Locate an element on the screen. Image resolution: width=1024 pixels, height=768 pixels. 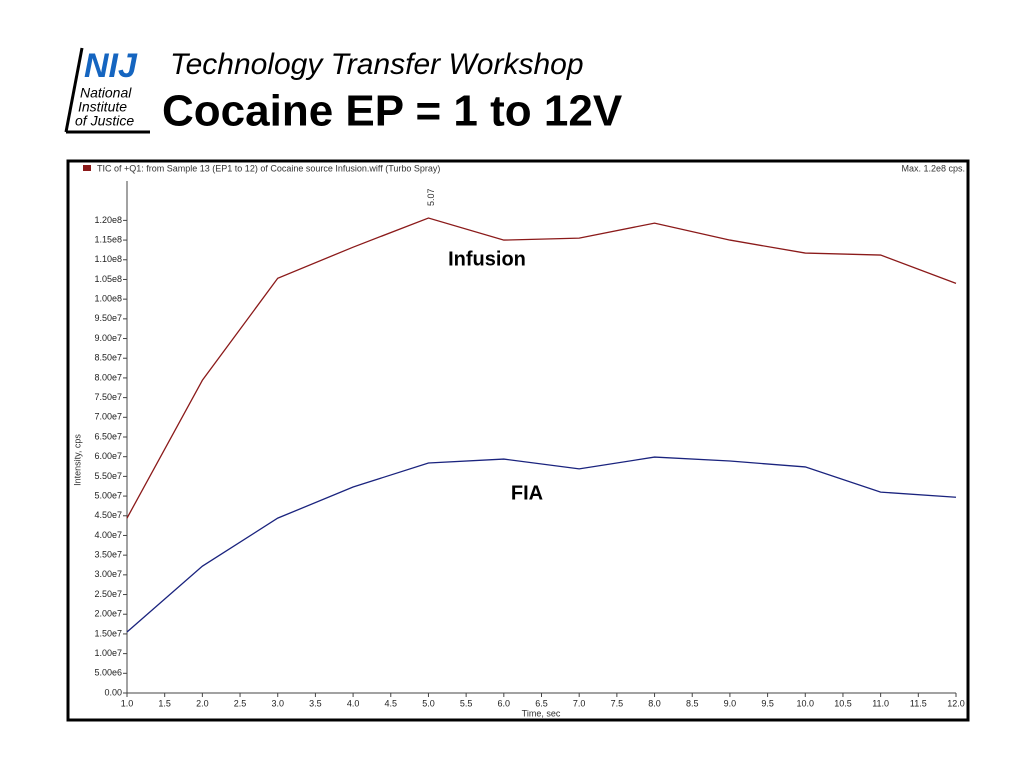
y-tick-label: 3.50e7 is located at coordinates (108, 555).